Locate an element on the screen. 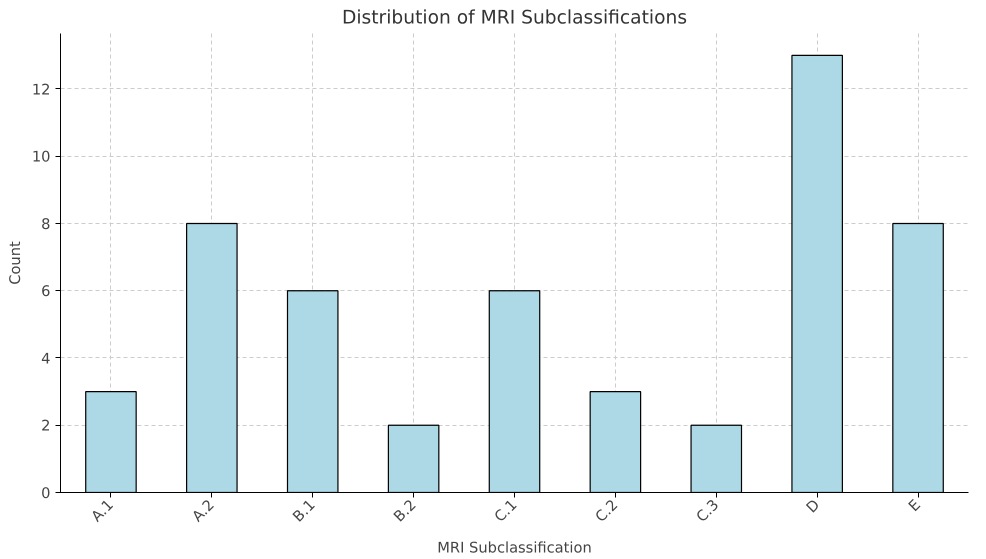 This screenshot has width=986, height=559. y-tick-label: 8 is located at coordinates (46, 224).